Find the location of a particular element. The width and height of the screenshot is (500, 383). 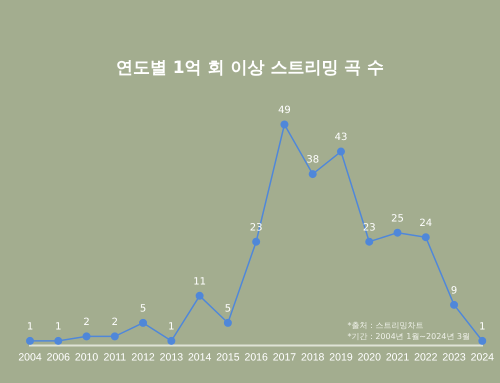

x-tick-label: 2014 is located at coordinates (200, 358).